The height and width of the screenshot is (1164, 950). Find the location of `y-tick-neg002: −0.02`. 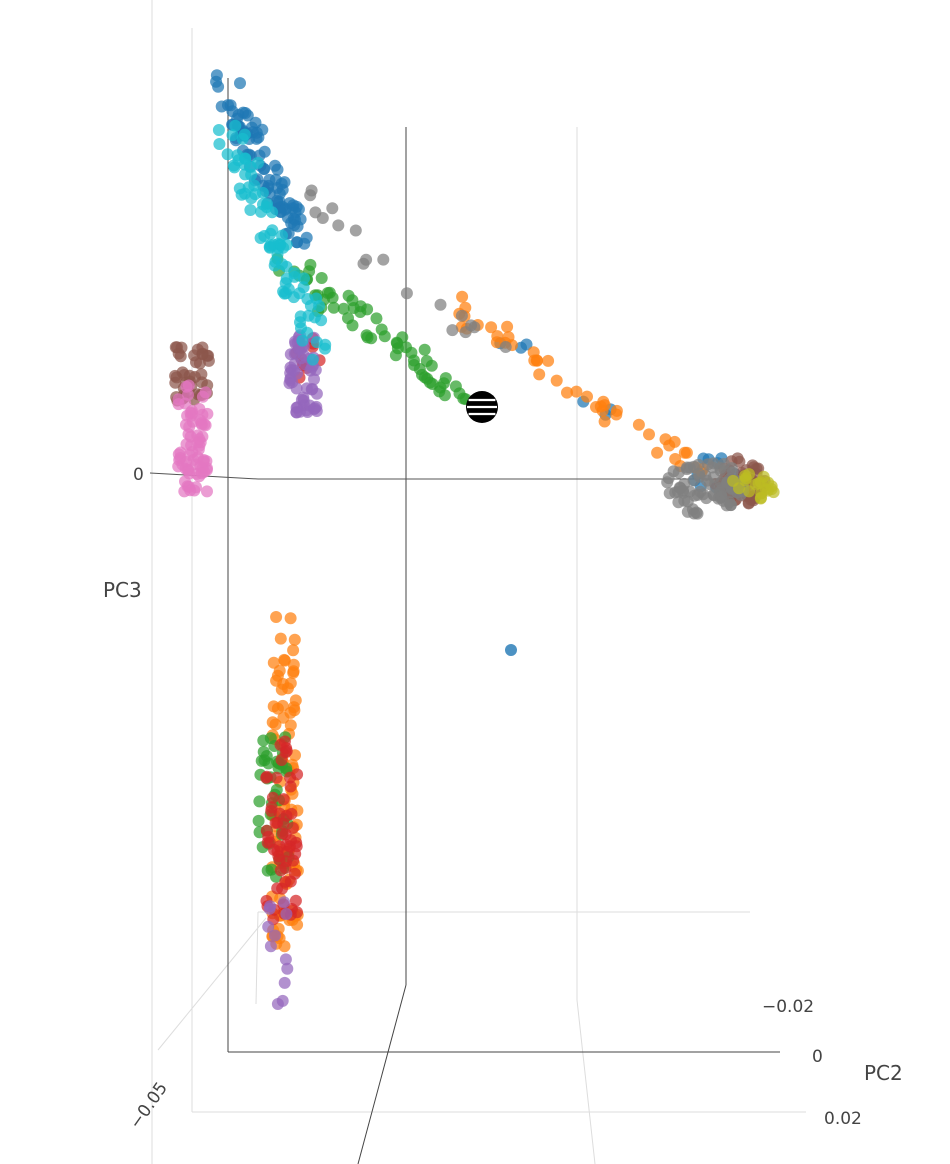

y-tick-neg002: −0.02 is located at coordinates (788, 1007).